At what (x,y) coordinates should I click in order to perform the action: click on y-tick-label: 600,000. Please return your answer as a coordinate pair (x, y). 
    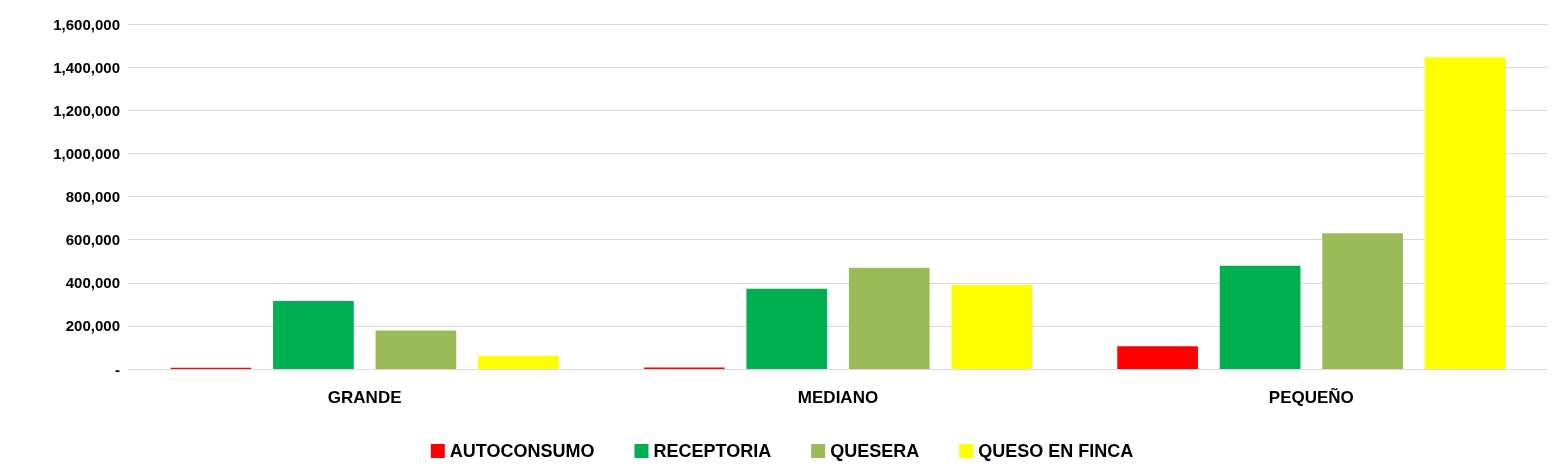
    Looking at the image, I should click on (92, 240).